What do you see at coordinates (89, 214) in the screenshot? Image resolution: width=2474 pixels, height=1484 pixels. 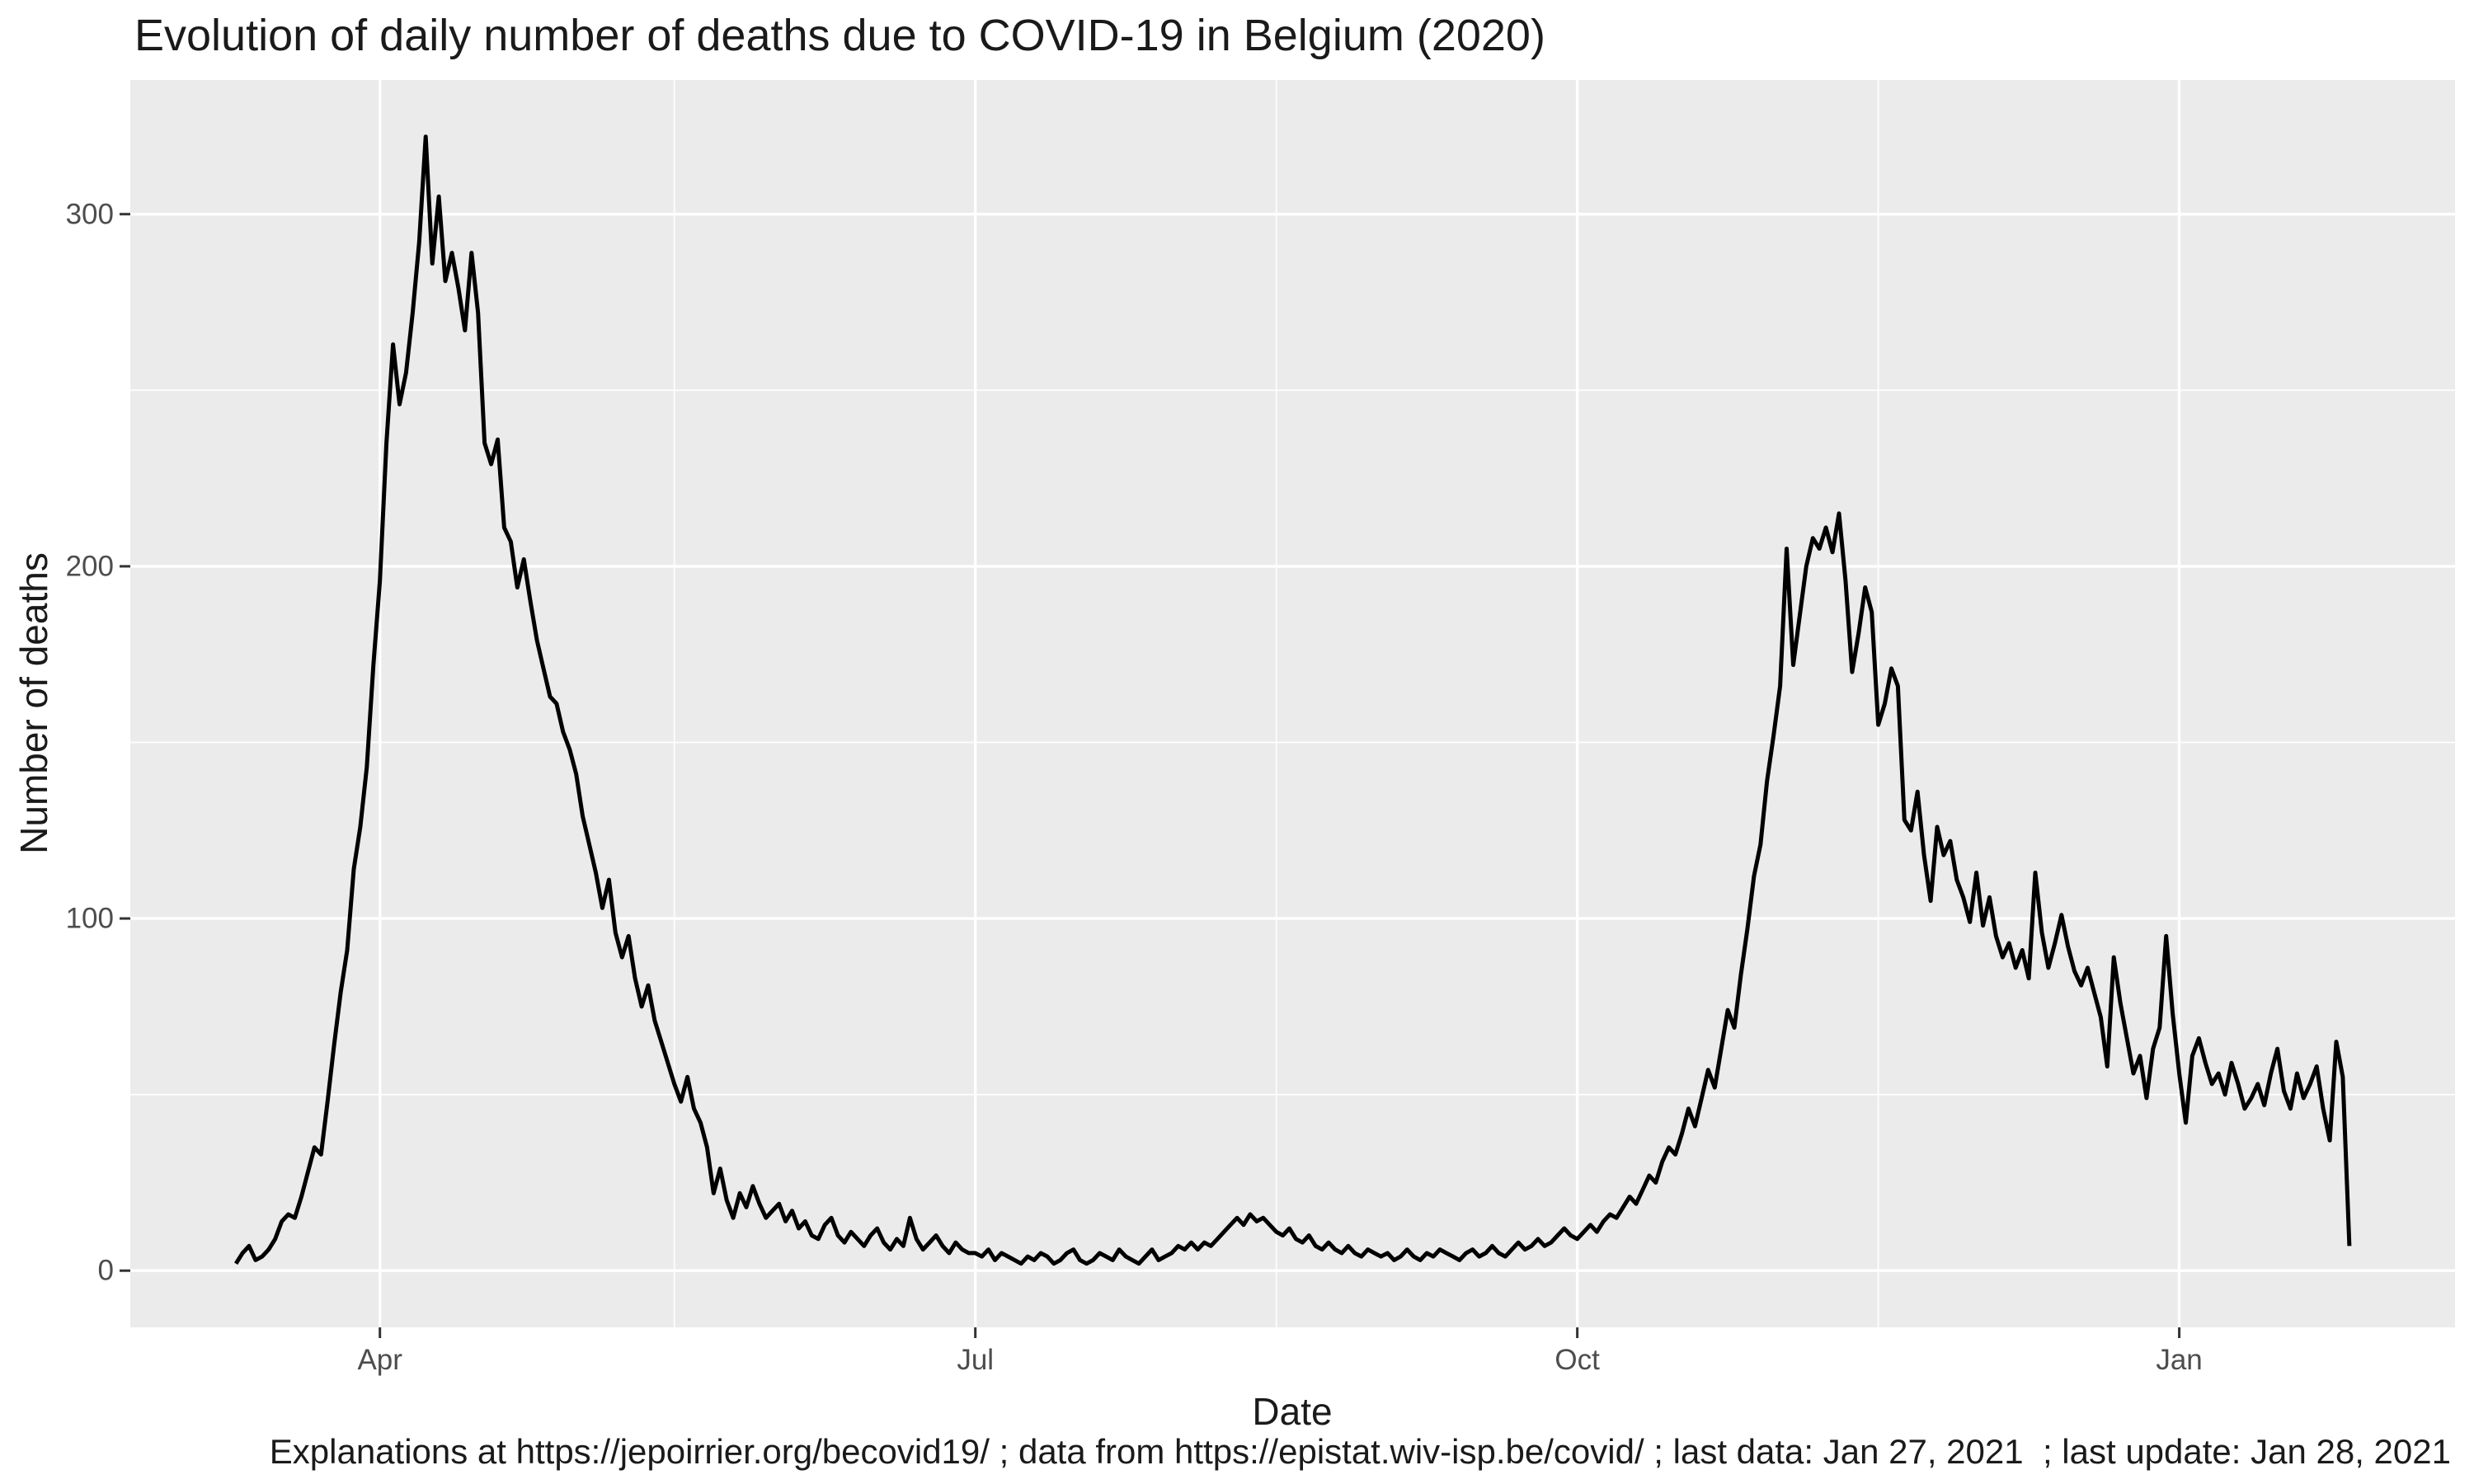 I see `y-tick-label-300: 300` at bounding box center [89, 214].